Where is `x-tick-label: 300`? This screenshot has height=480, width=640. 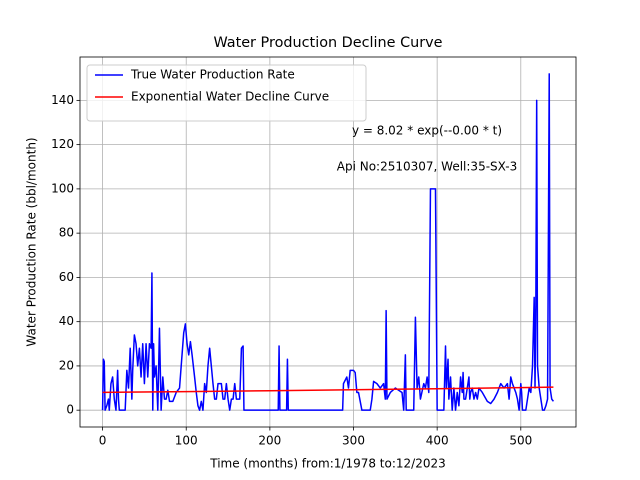 x-tick-label: 300 is located at coordinates (353, 441).